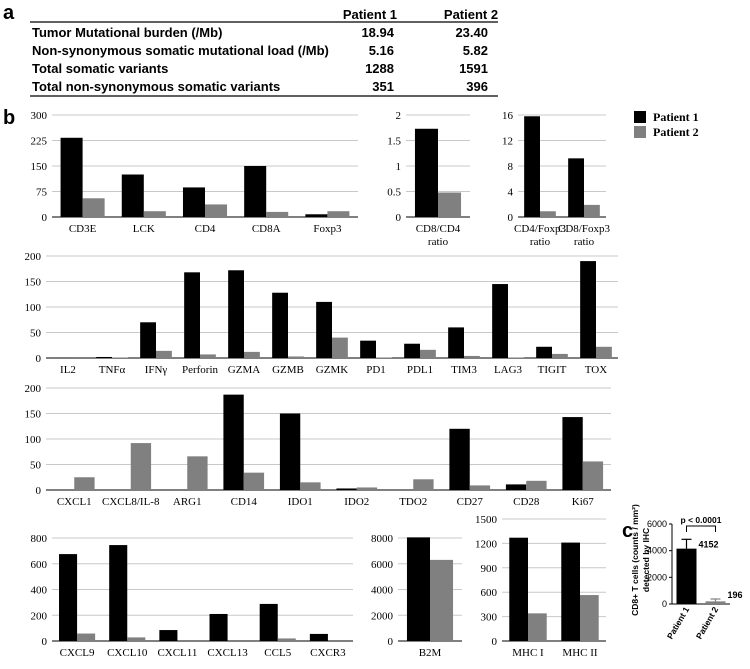 This screenshot has width=750, height=669. Describe the element at coordinates (9, 118) in the screenshot. I see `panel-b-letter: b` at that location.